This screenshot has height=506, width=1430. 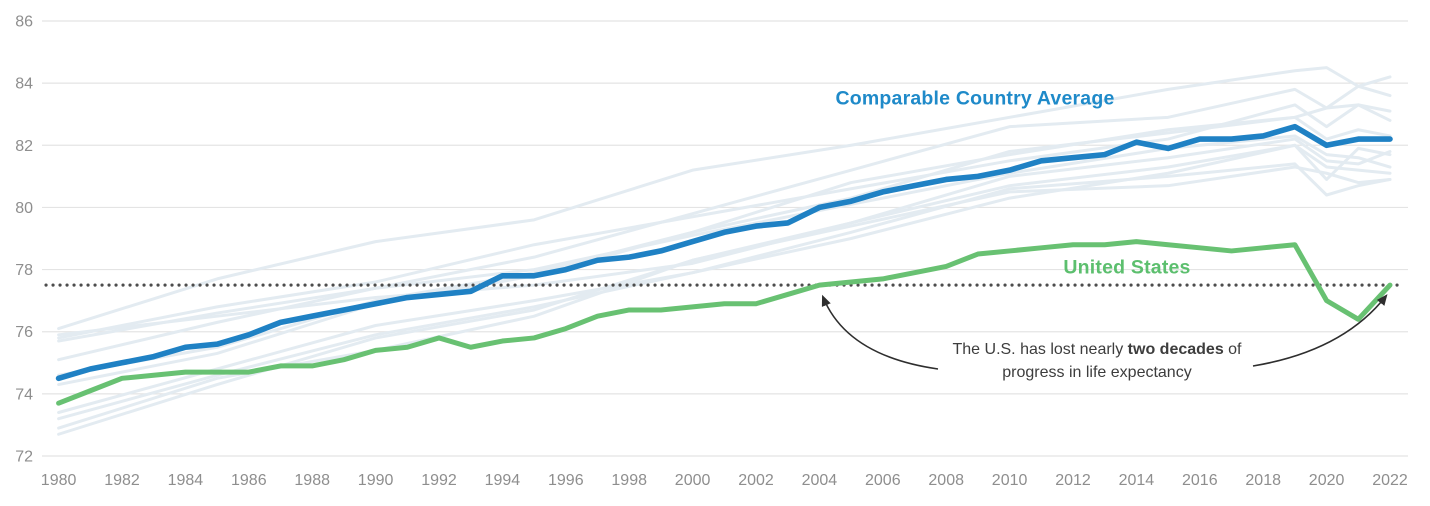 I want to click on annotation-line1: The U.S. has lost nearly two decades of, so click(x=1096, y=350).